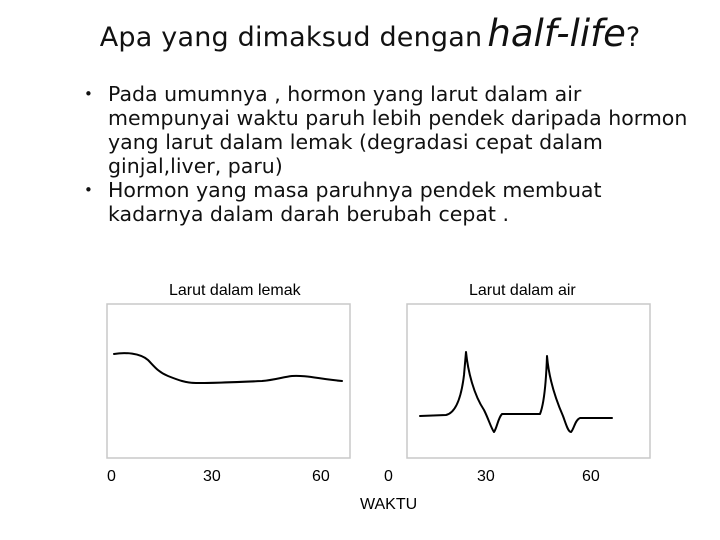  I want to click on left-figure-label: Larut dalam lemak, so click(235, 290).